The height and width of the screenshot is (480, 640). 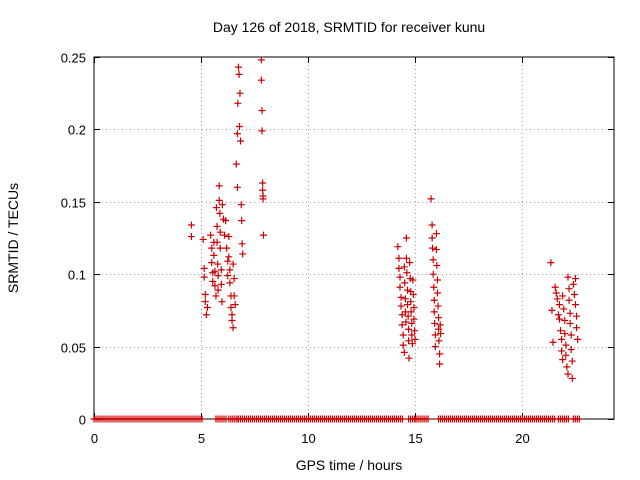 I want to click on y-tick-label: 0.2, so click(x=77, y=130).